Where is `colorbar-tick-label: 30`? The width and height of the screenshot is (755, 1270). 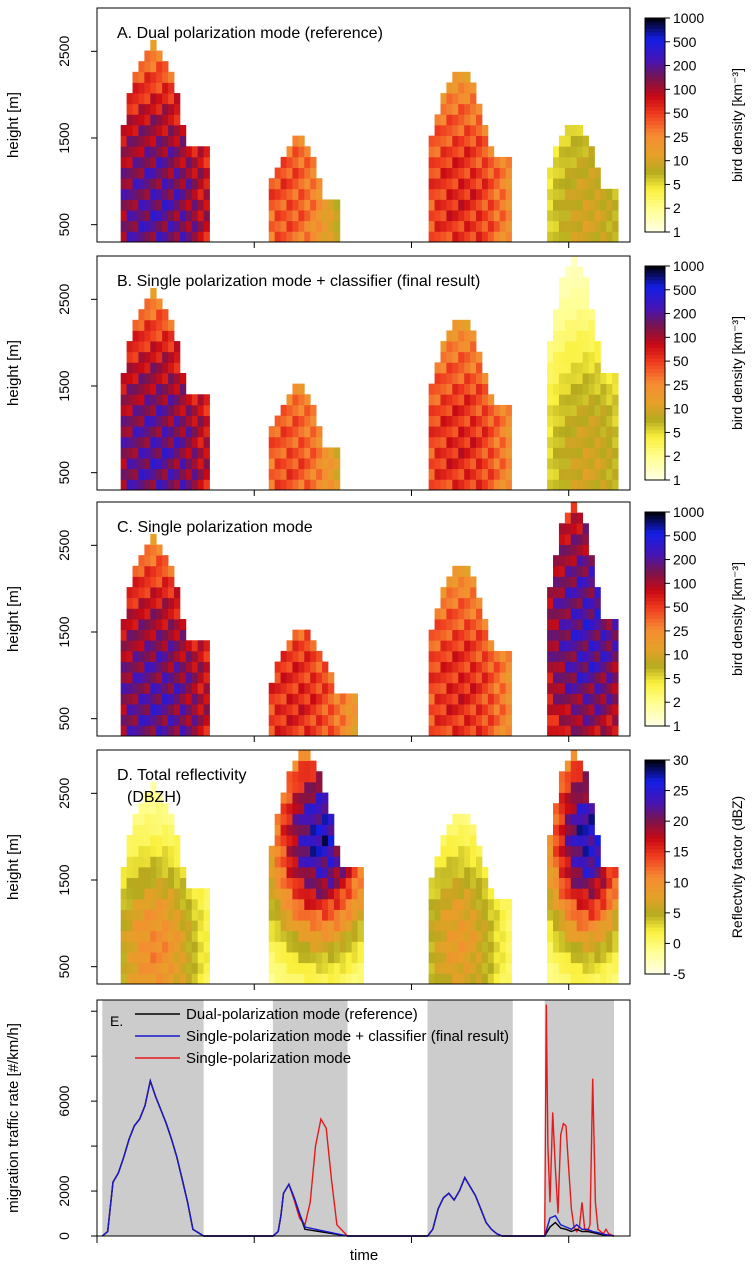 colorbar-tick-label: 30 is located at coordinates (681, 760).